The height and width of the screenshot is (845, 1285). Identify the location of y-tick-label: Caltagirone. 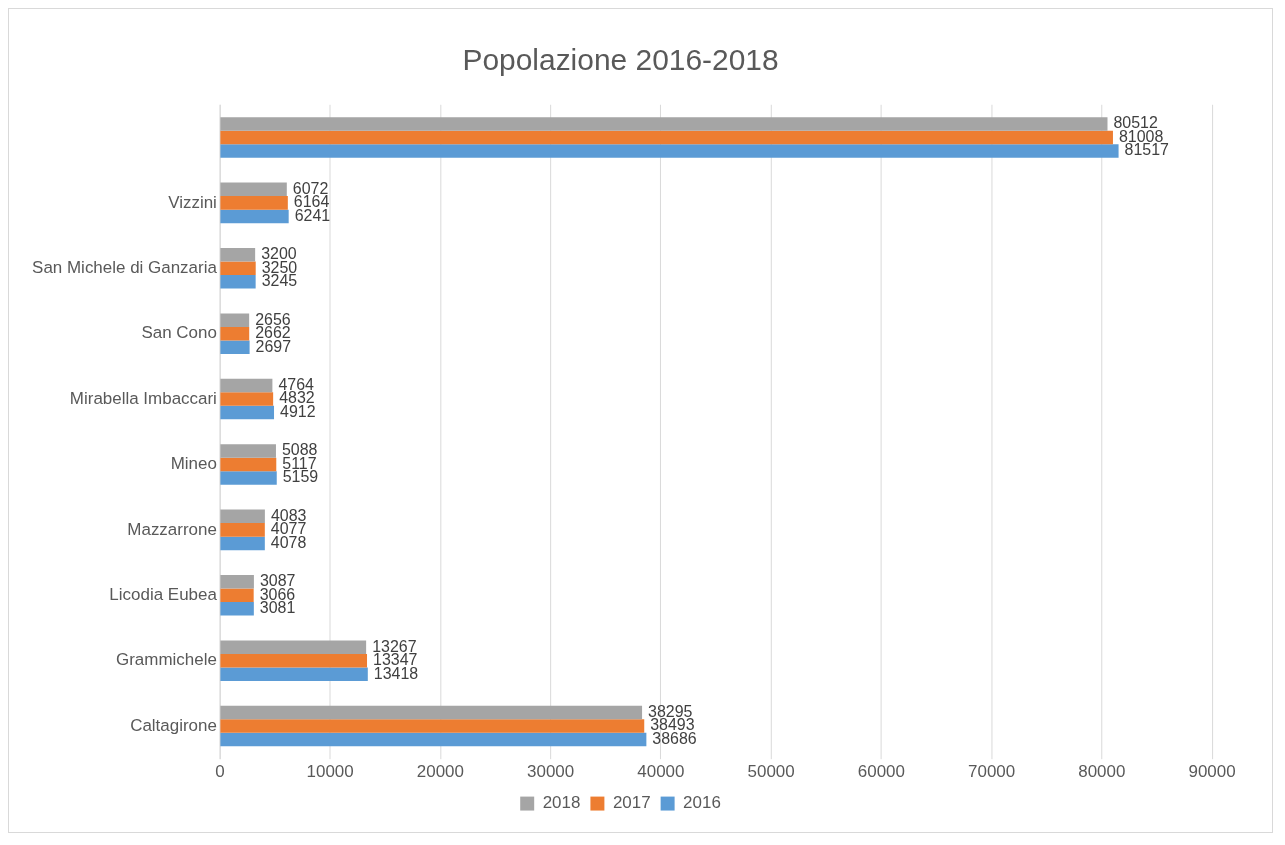
(173, 725).